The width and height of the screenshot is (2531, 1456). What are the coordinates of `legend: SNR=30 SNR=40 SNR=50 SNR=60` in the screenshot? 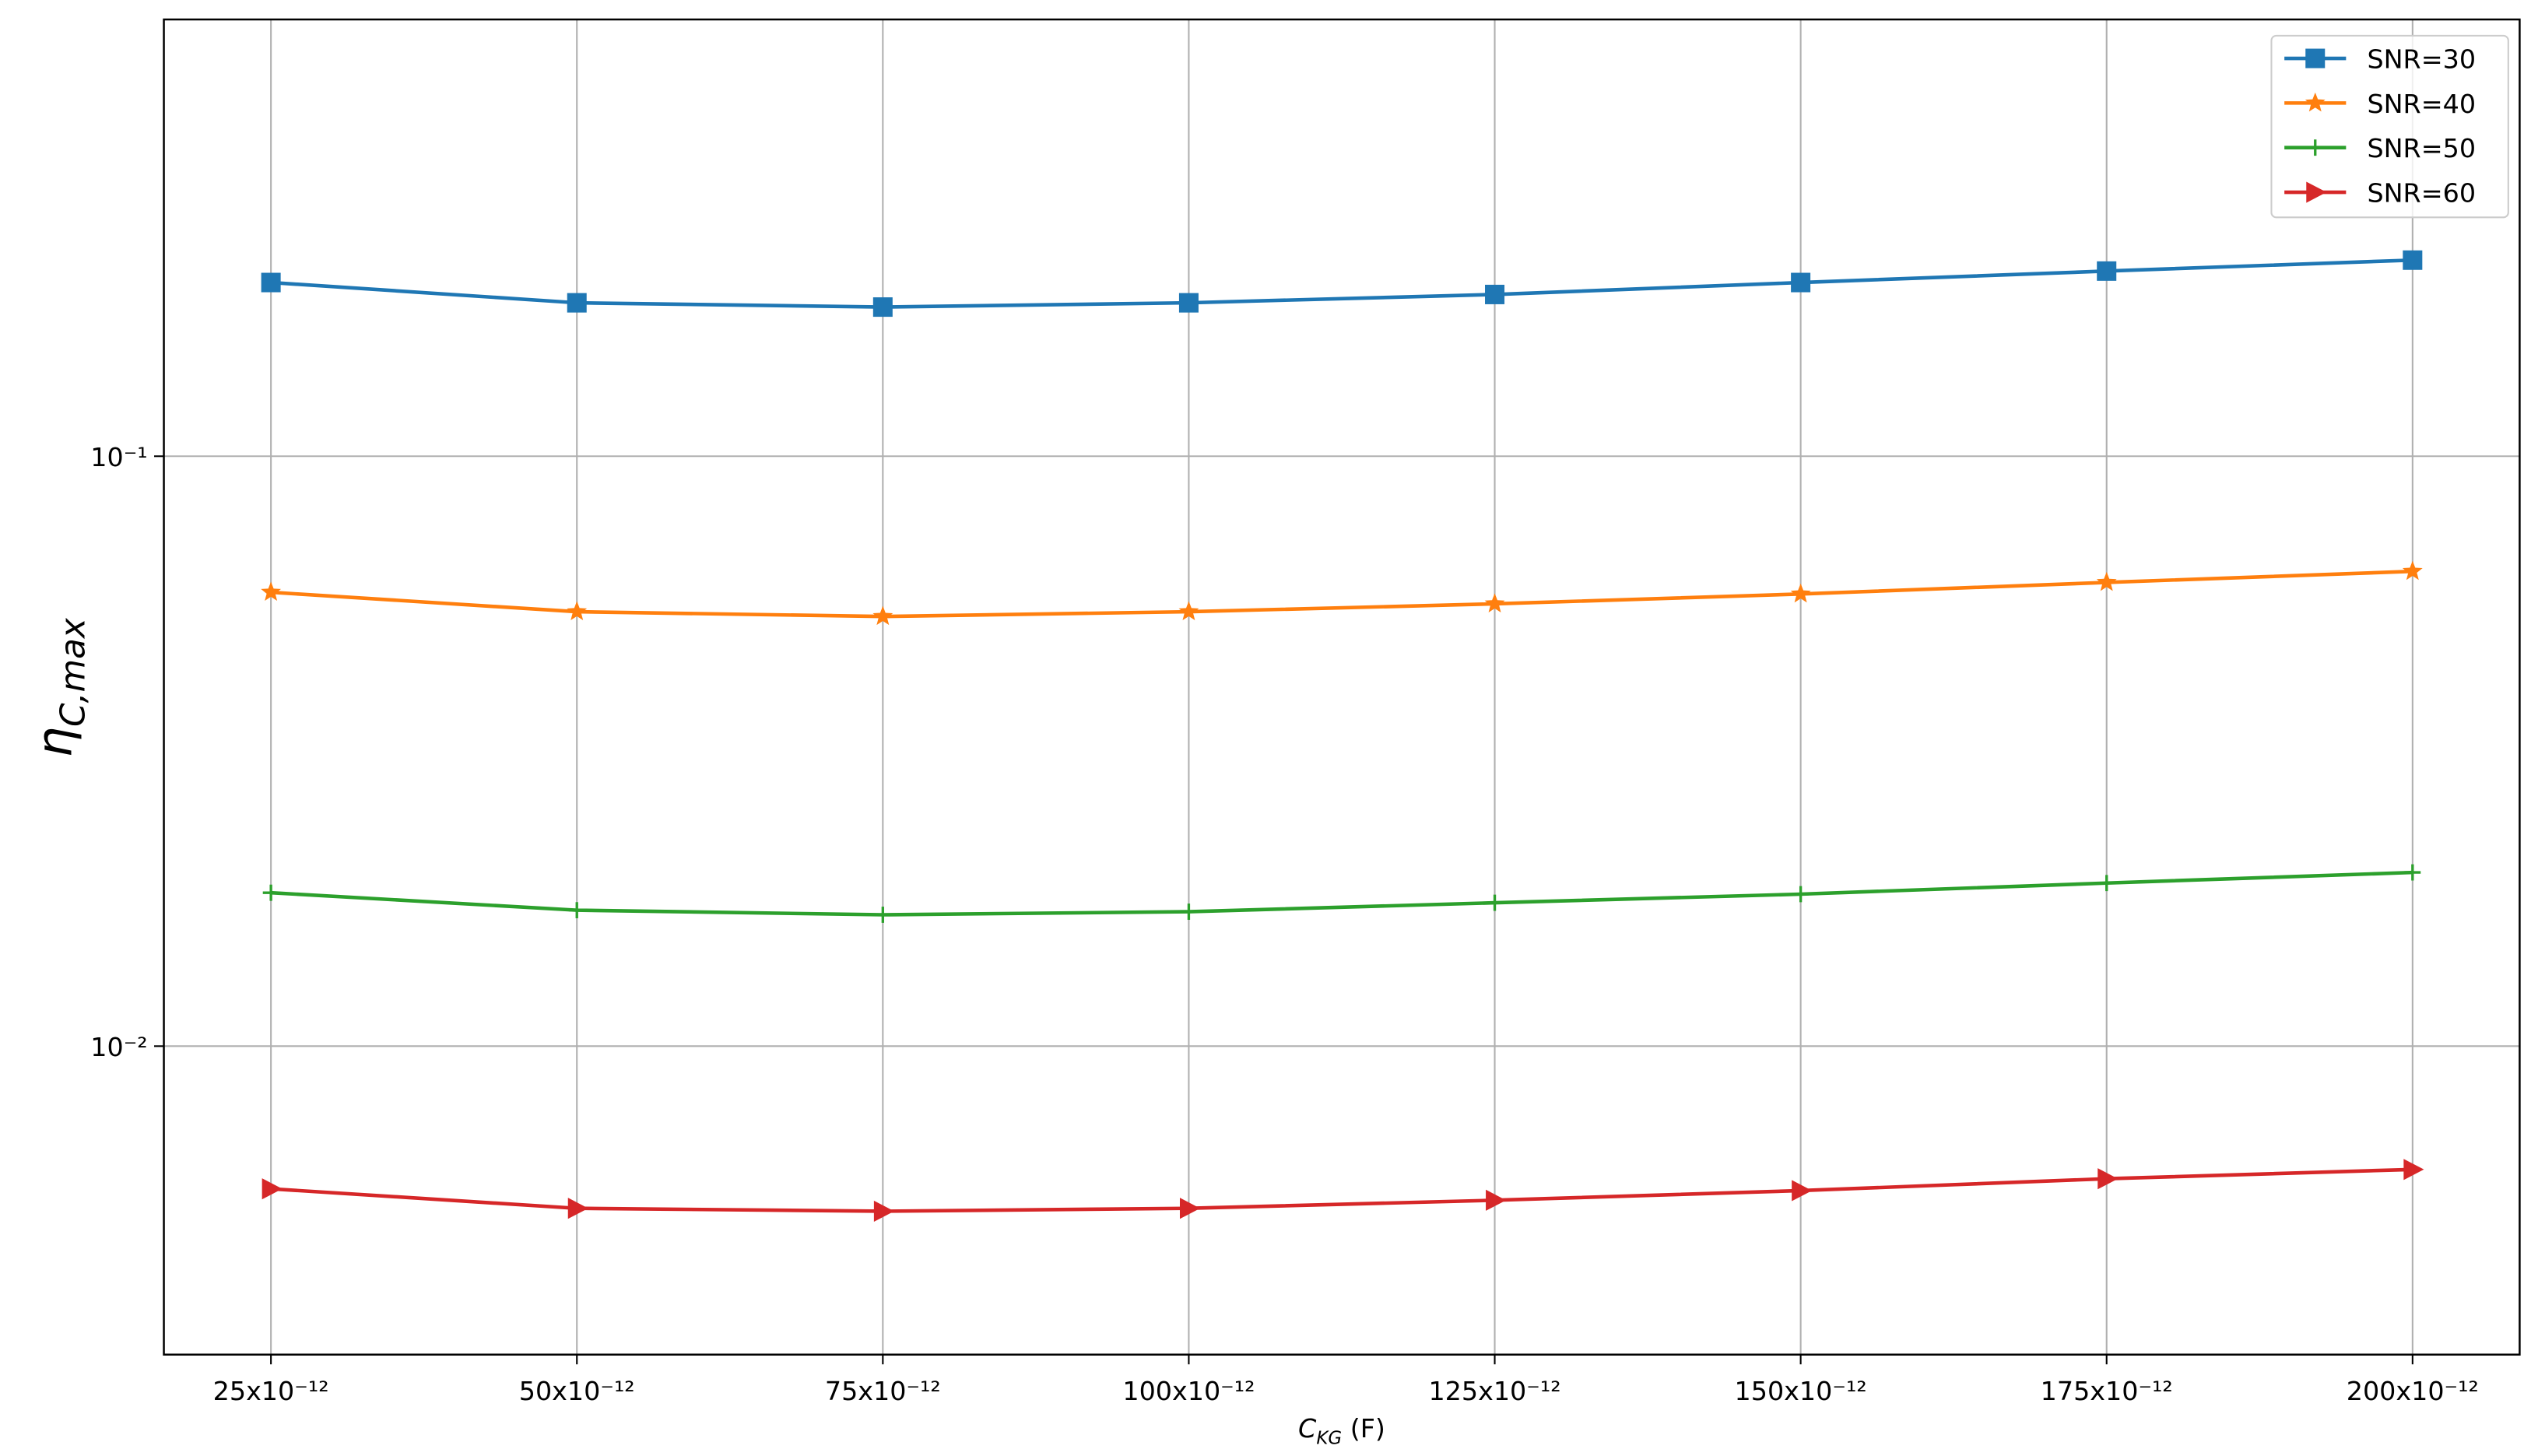 It's located at (2389, 127).